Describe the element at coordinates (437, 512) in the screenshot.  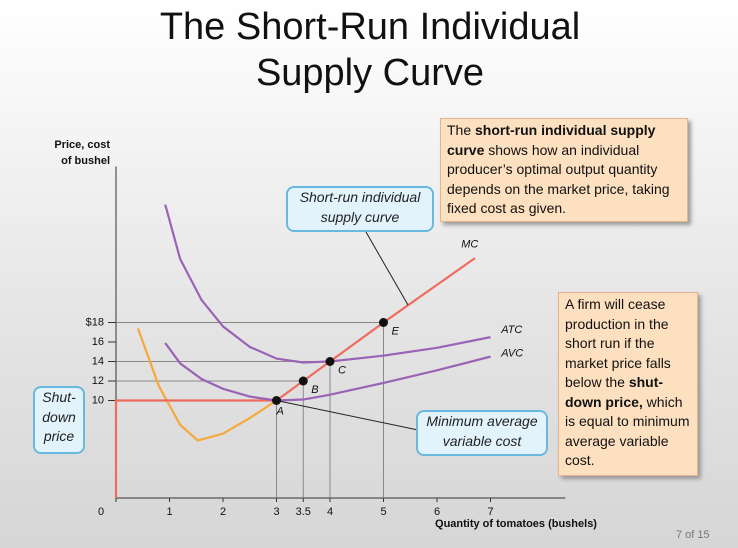
I see `x-tick-label: 6` at that location.